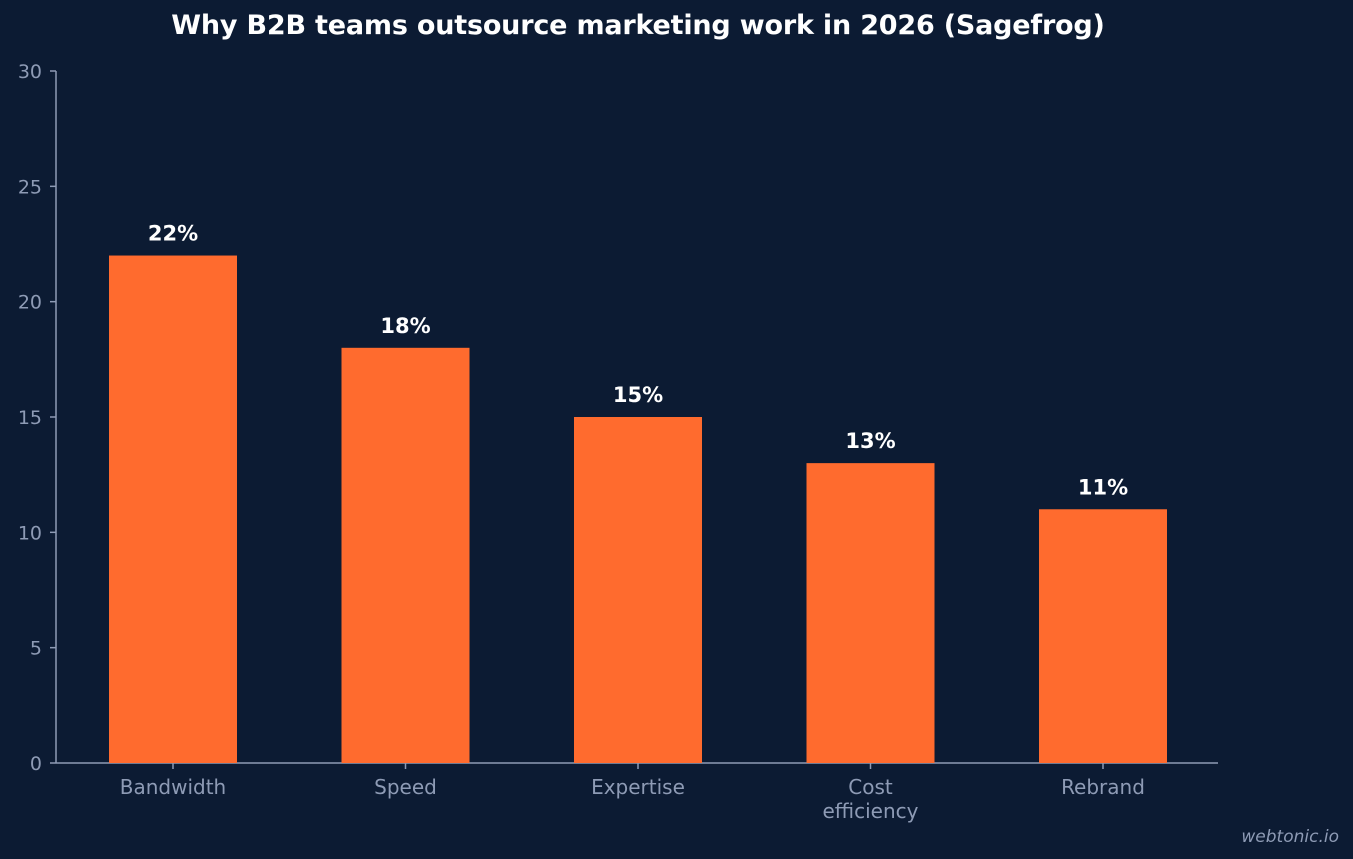 This screenshot has height=859, width=1353. I want to click on watermark: webtonic.io, so click(1290, 837).